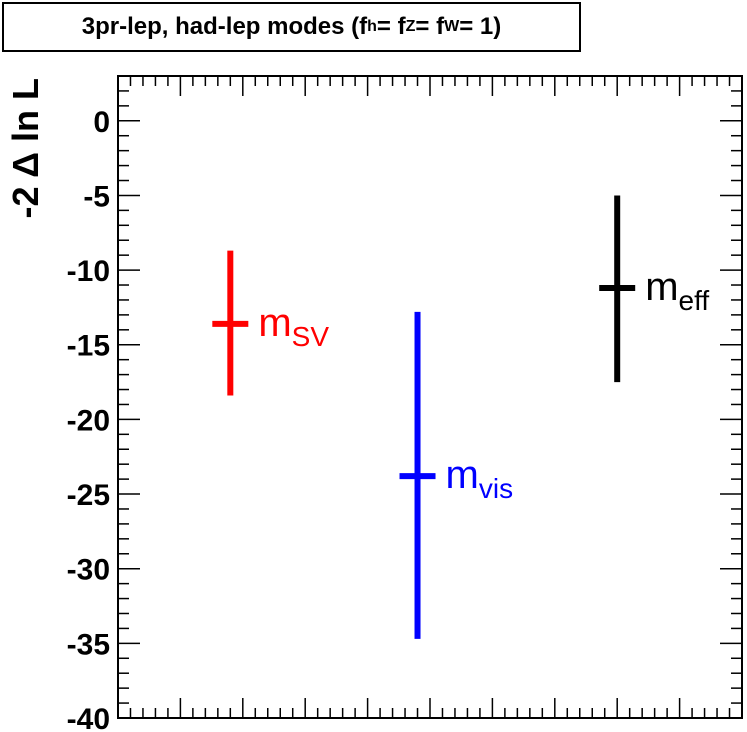 The height and width of the screenshot is (732, 747). I want to click on point-label-sub: eff, so click(694, 300).